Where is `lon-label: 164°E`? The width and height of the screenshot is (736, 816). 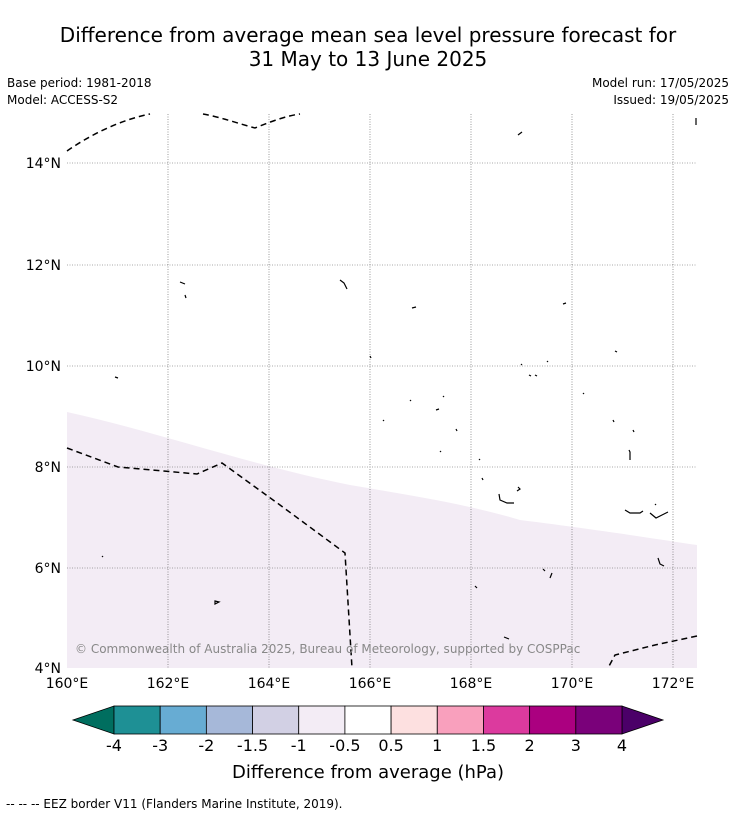 lon-label: 164°E is located at coordinates (269, 684).